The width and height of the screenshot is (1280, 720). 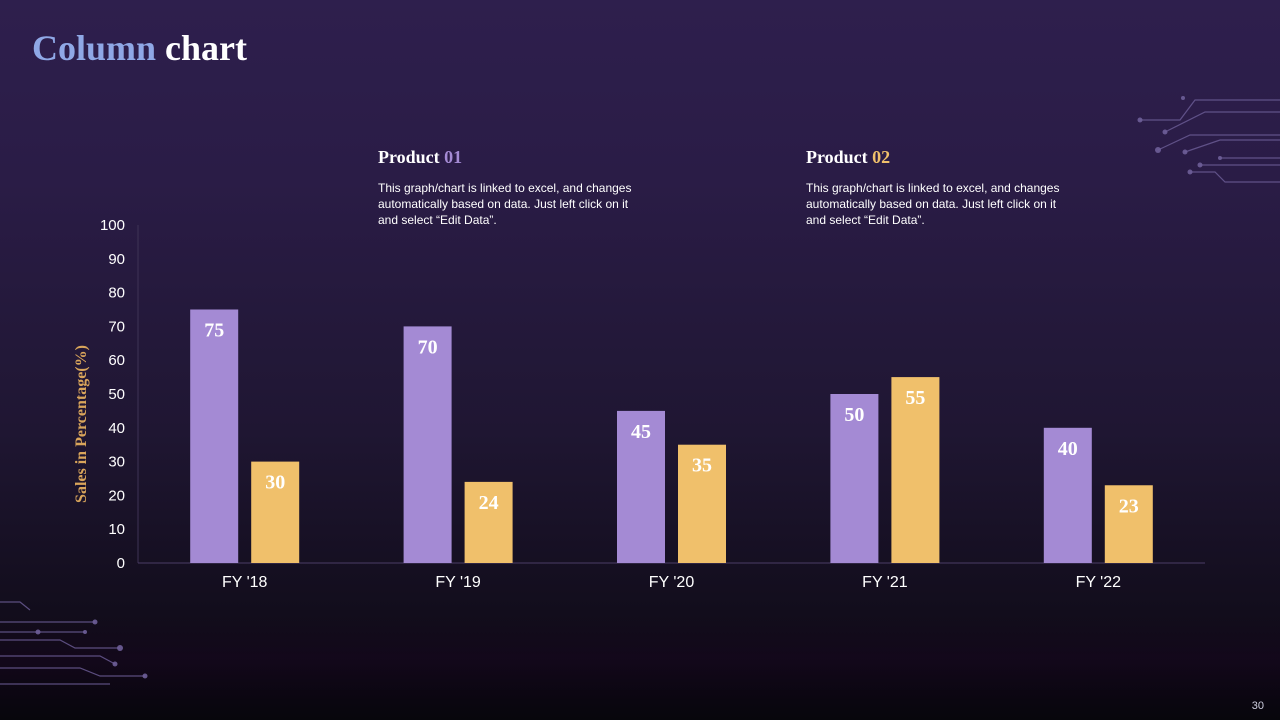 What do you see at coordinates (881, 157) in the screenshot?
I see `product-02-number: 02` at bounding box center [881, 157].